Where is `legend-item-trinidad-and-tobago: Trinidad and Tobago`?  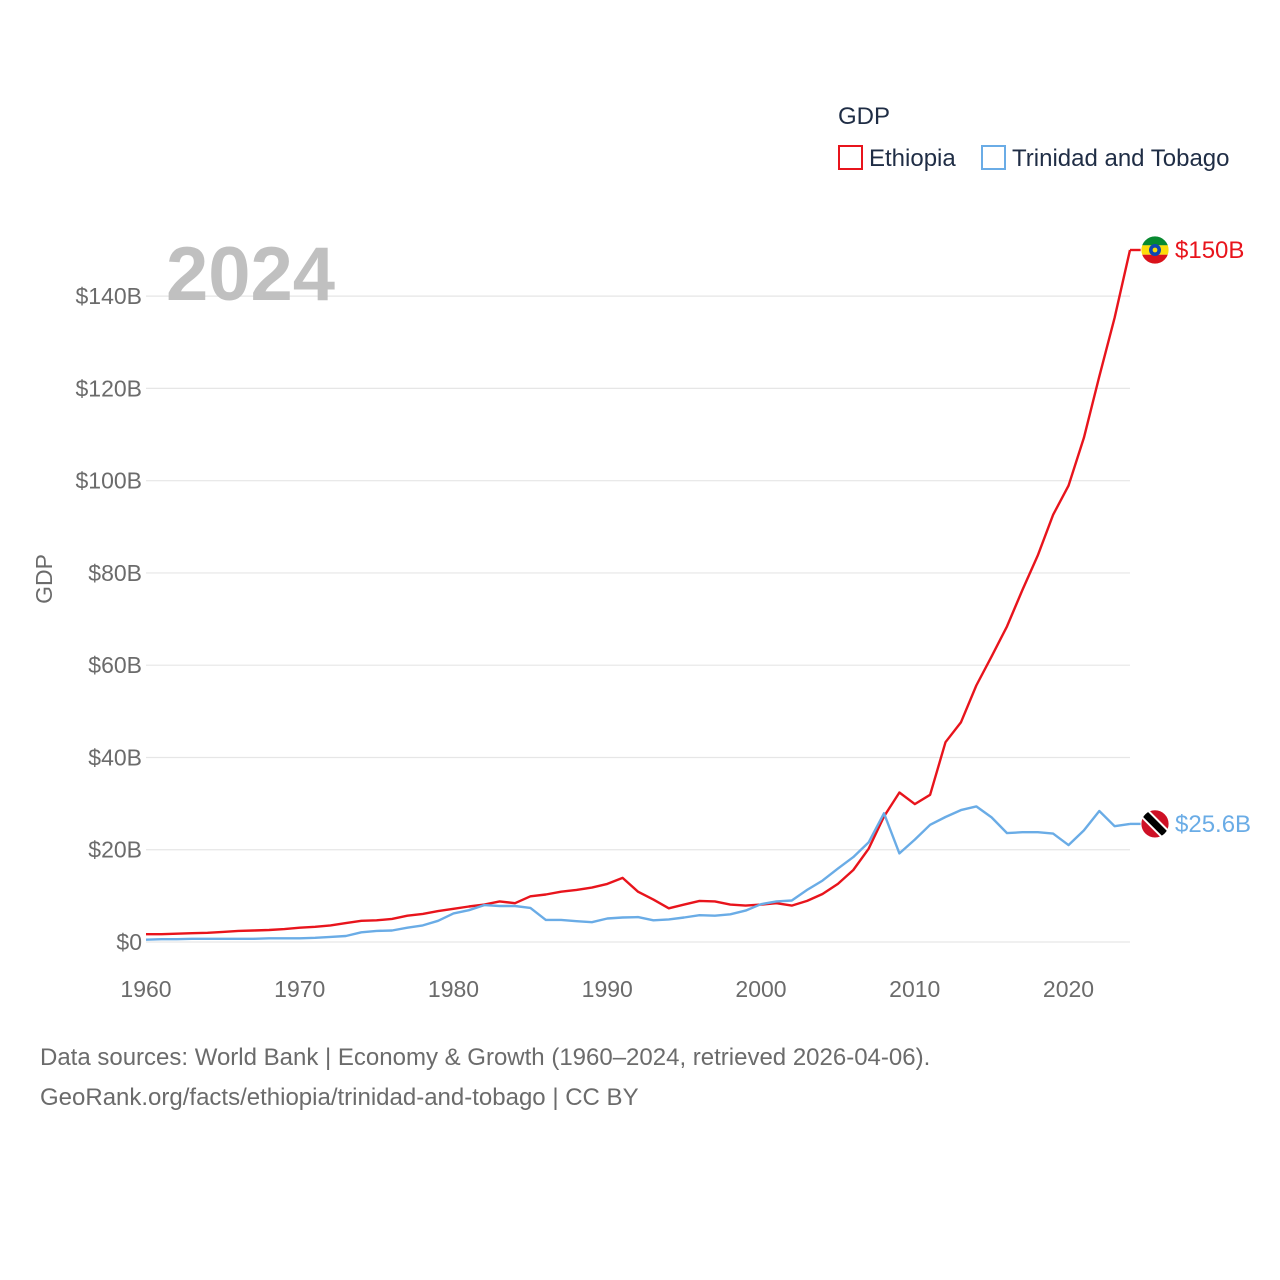
legend-item-trinidad-and-tobago: Trinidad and Tobago is located at coordinates (1105, 158).